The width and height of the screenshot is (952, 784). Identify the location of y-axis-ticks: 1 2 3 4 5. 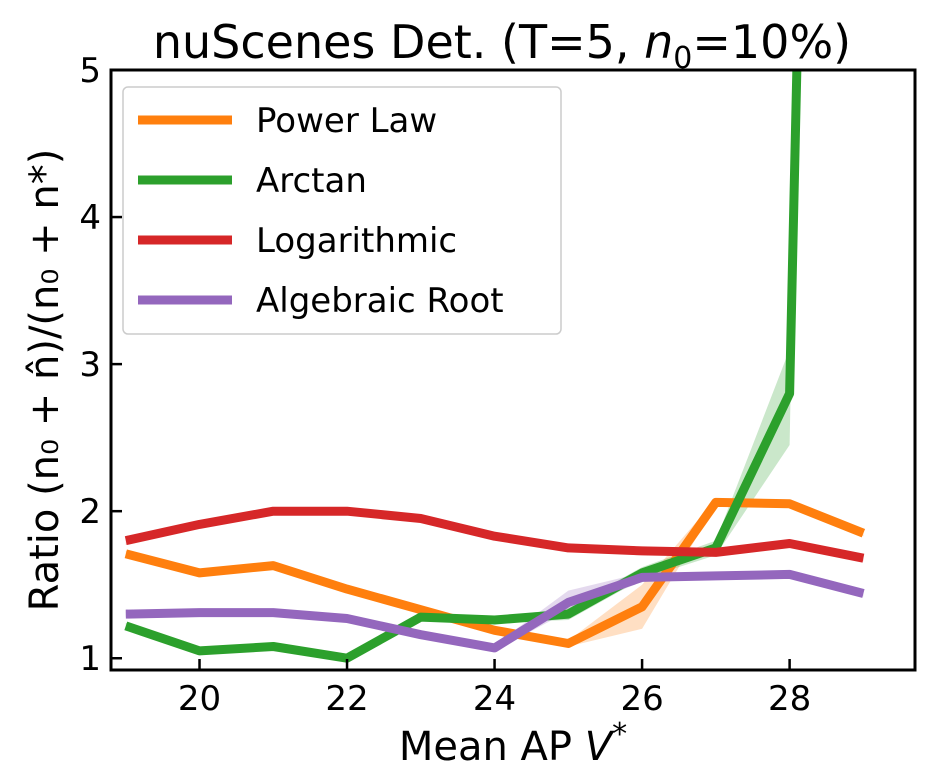
(100, 365).